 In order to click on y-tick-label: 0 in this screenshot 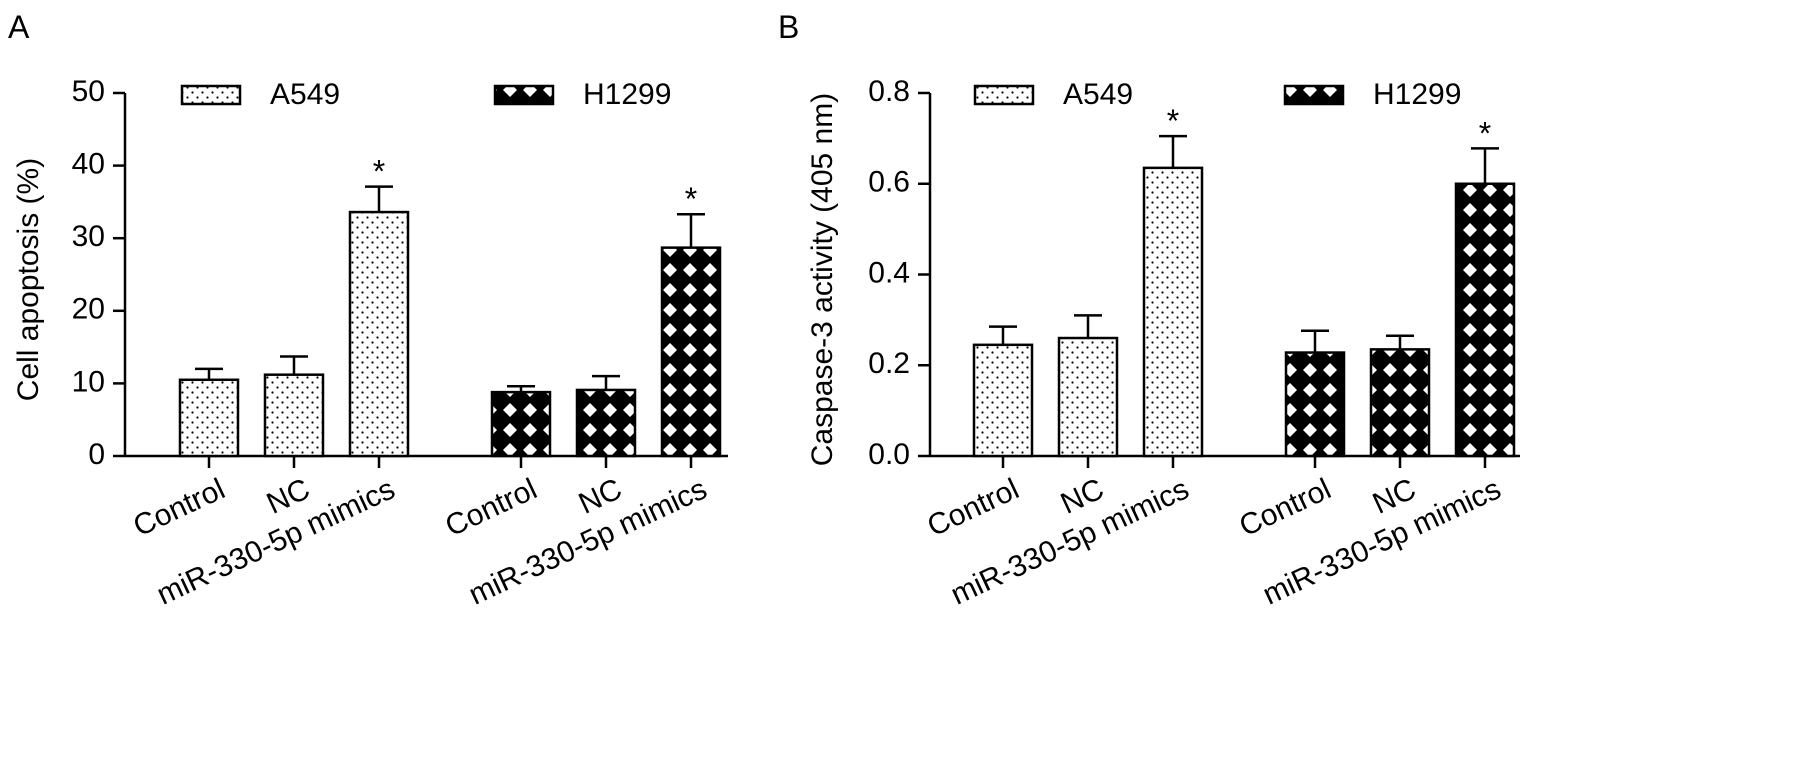, I will do `click(96, 454)`.